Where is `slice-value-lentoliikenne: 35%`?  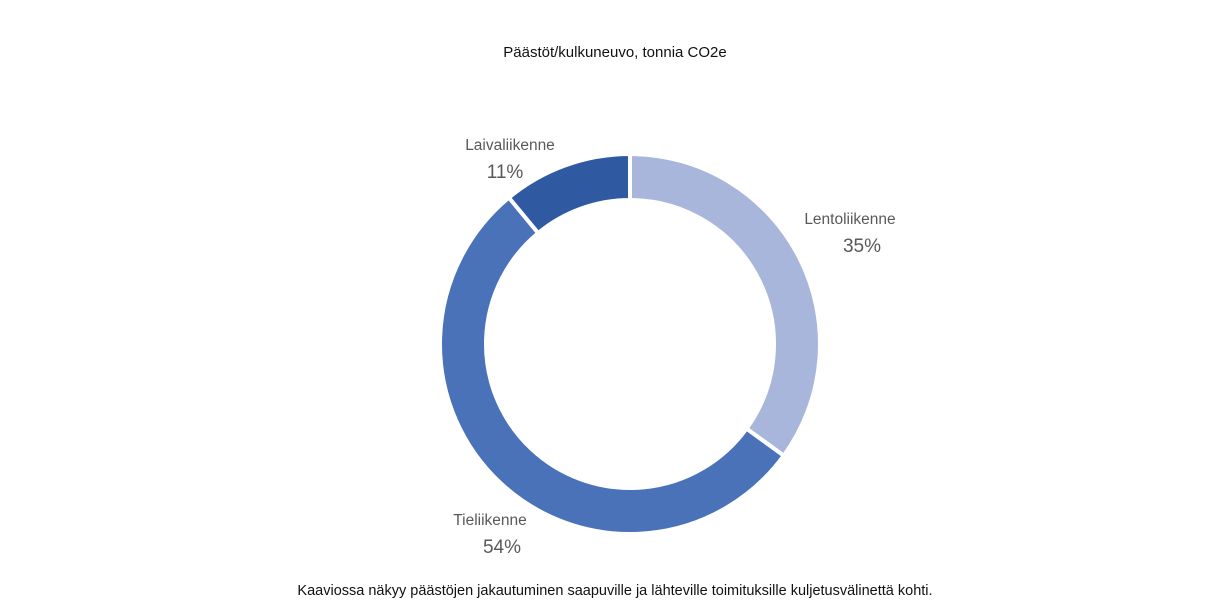 slice-value-lentoliikenne: 35% is located at coordinates (862, 246).